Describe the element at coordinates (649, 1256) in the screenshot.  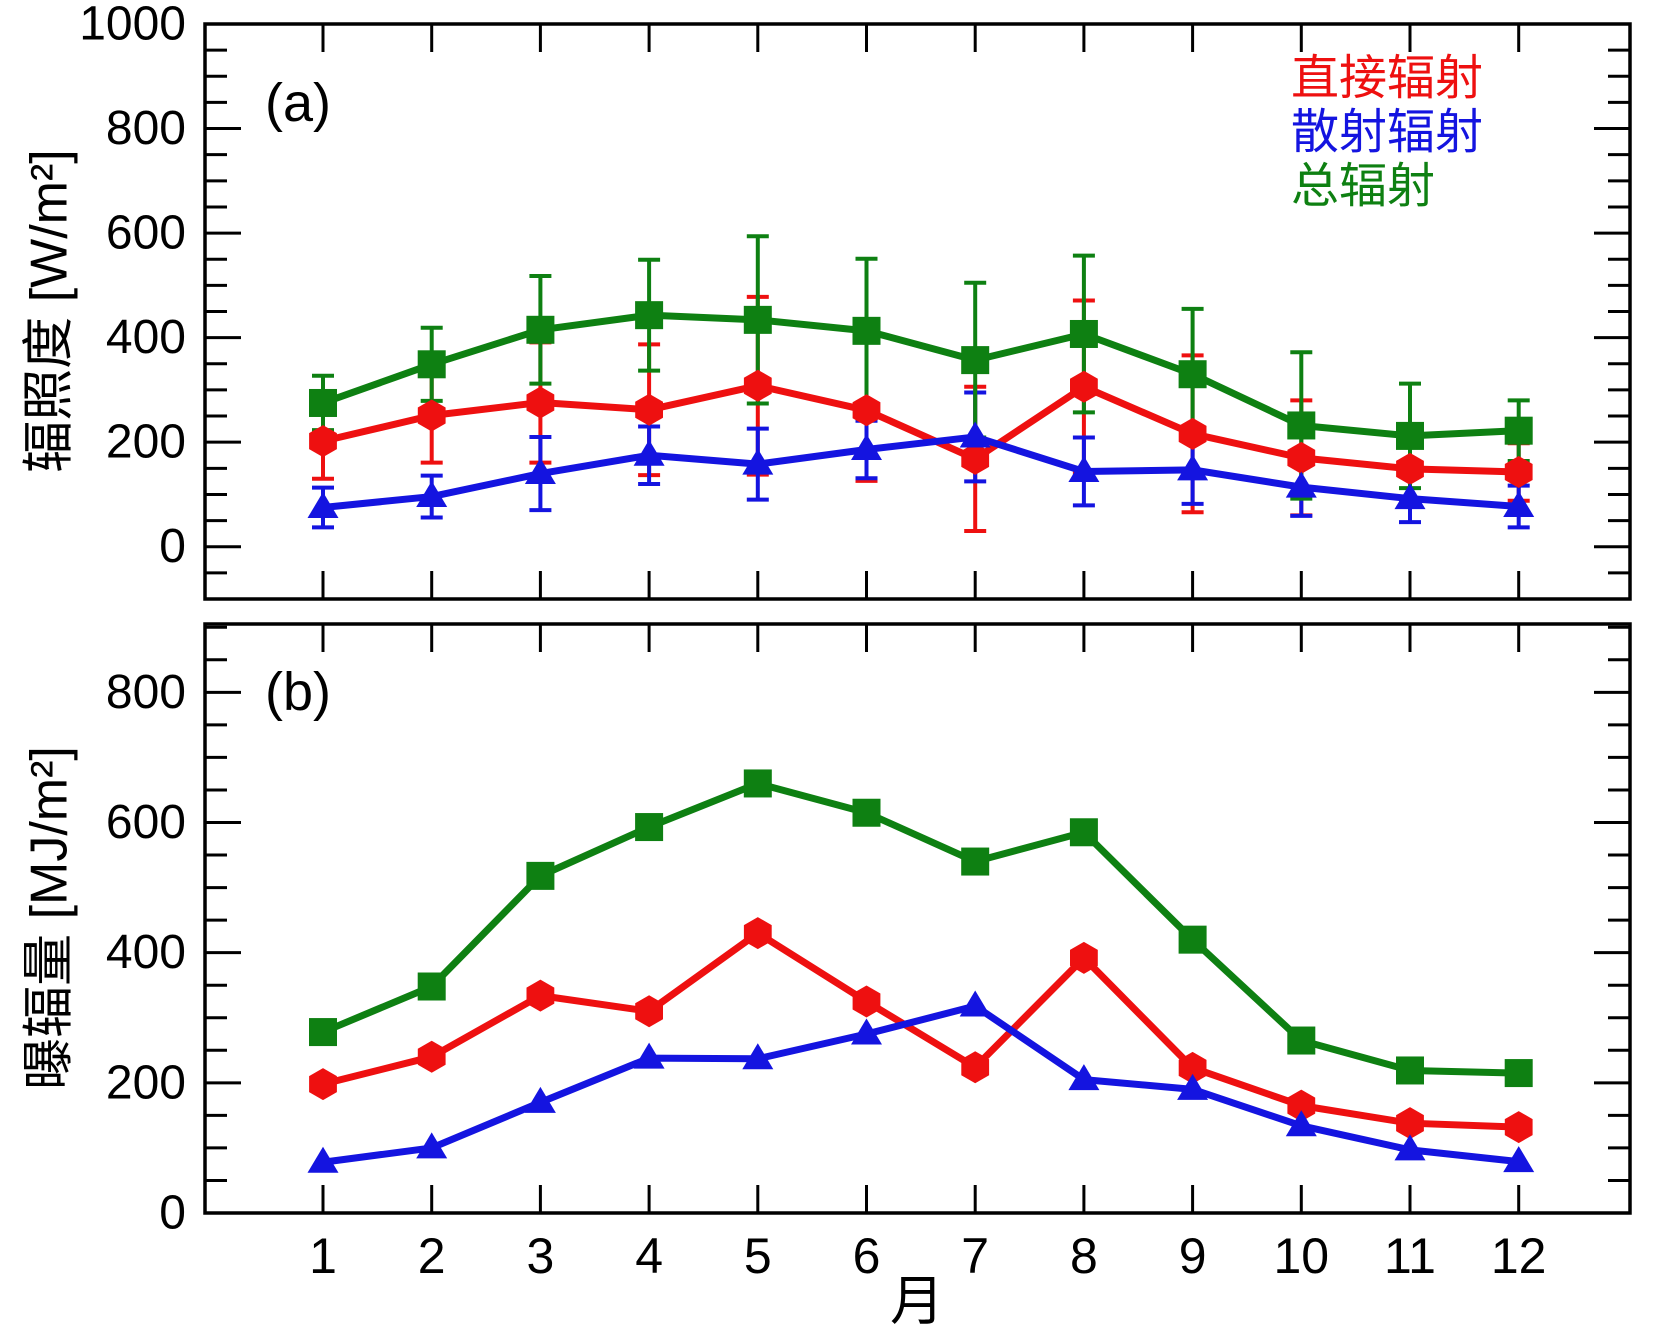
I see `x-tick-label: 4` at that location.